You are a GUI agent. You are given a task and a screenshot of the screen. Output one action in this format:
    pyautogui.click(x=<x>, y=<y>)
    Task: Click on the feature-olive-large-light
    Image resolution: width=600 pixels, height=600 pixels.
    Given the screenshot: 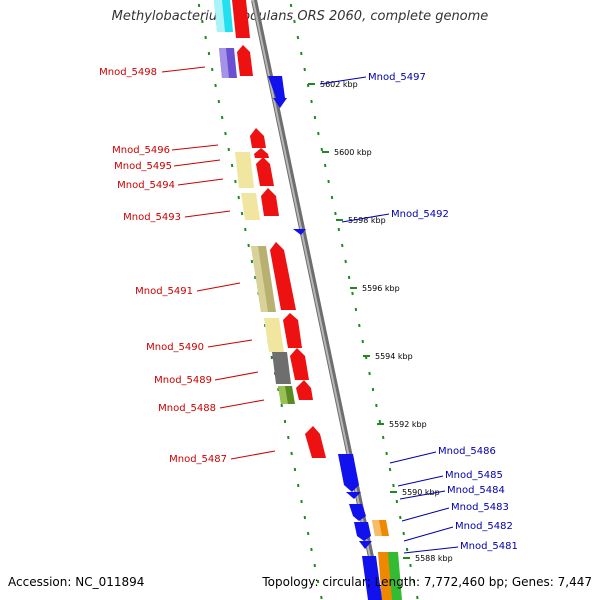 What is the action you would take?
    pyautogui.click(x=259, y=279)
    